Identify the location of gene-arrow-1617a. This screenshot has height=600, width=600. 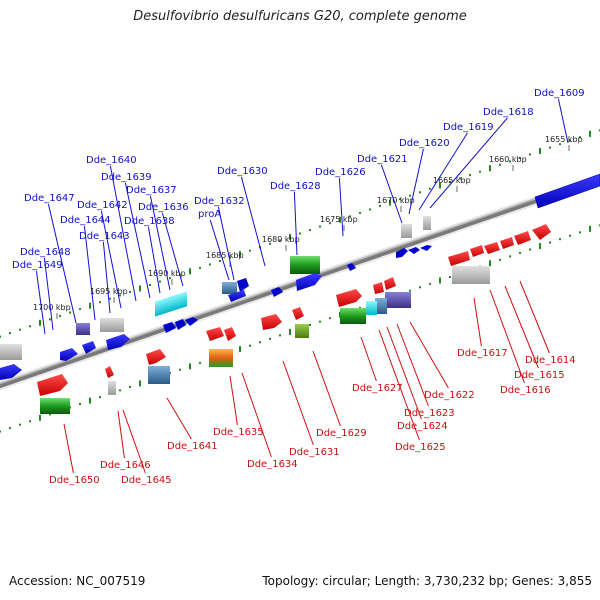
(492, 248).